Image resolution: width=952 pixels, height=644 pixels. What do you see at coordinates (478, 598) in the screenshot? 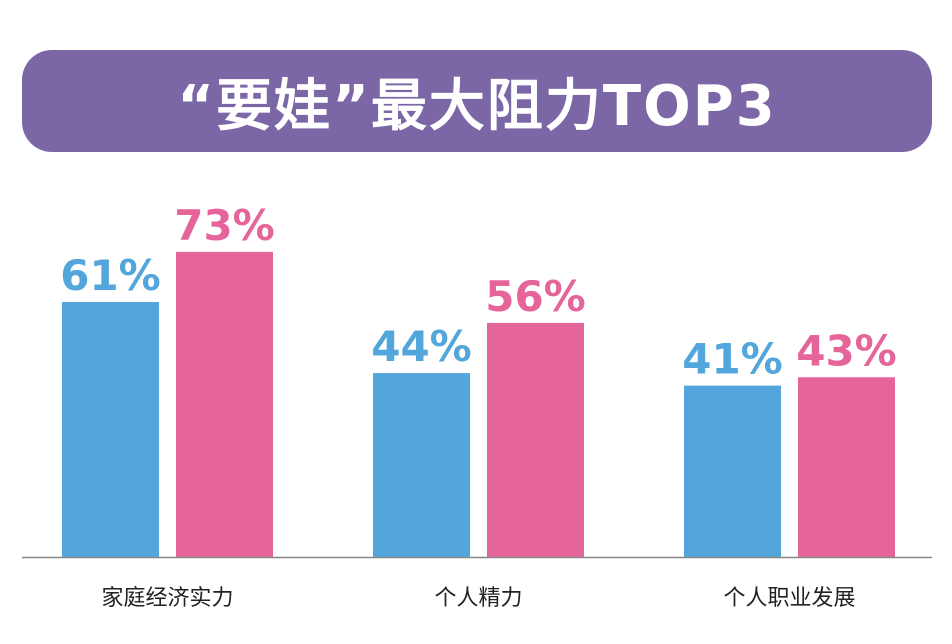
I see `category-label-1: 个人精力` at bounding box center [478, 598].